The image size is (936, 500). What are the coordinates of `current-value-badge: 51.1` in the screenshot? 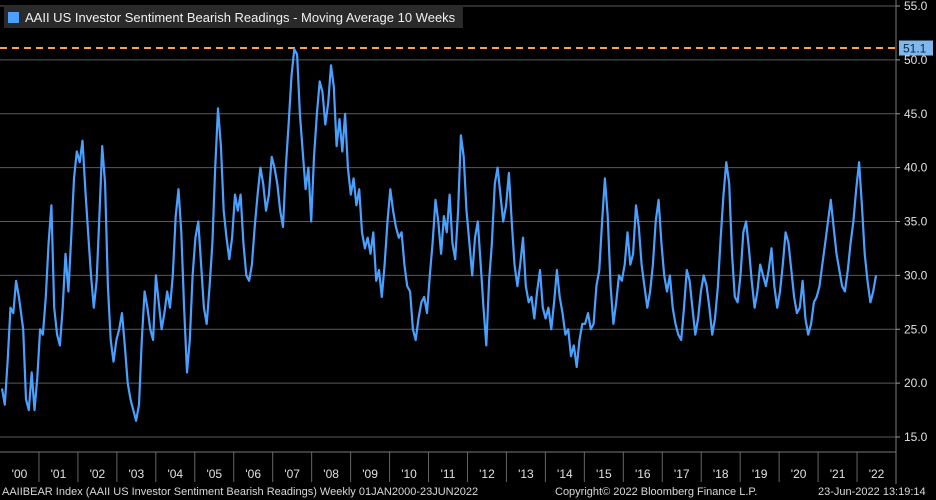 It's located at (916, 48).